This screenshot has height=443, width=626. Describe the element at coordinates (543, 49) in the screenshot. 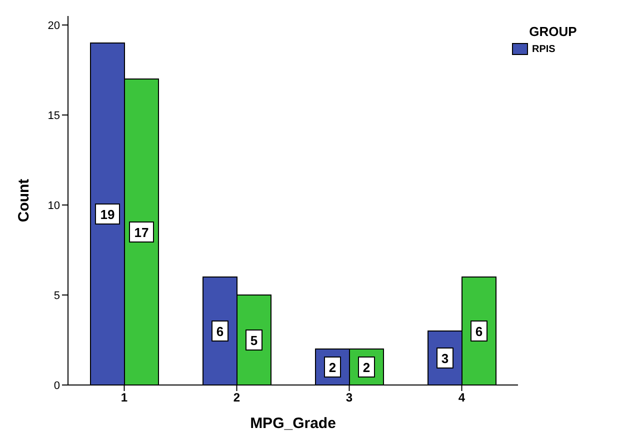

I see `legend-label: RPIS` at that location.